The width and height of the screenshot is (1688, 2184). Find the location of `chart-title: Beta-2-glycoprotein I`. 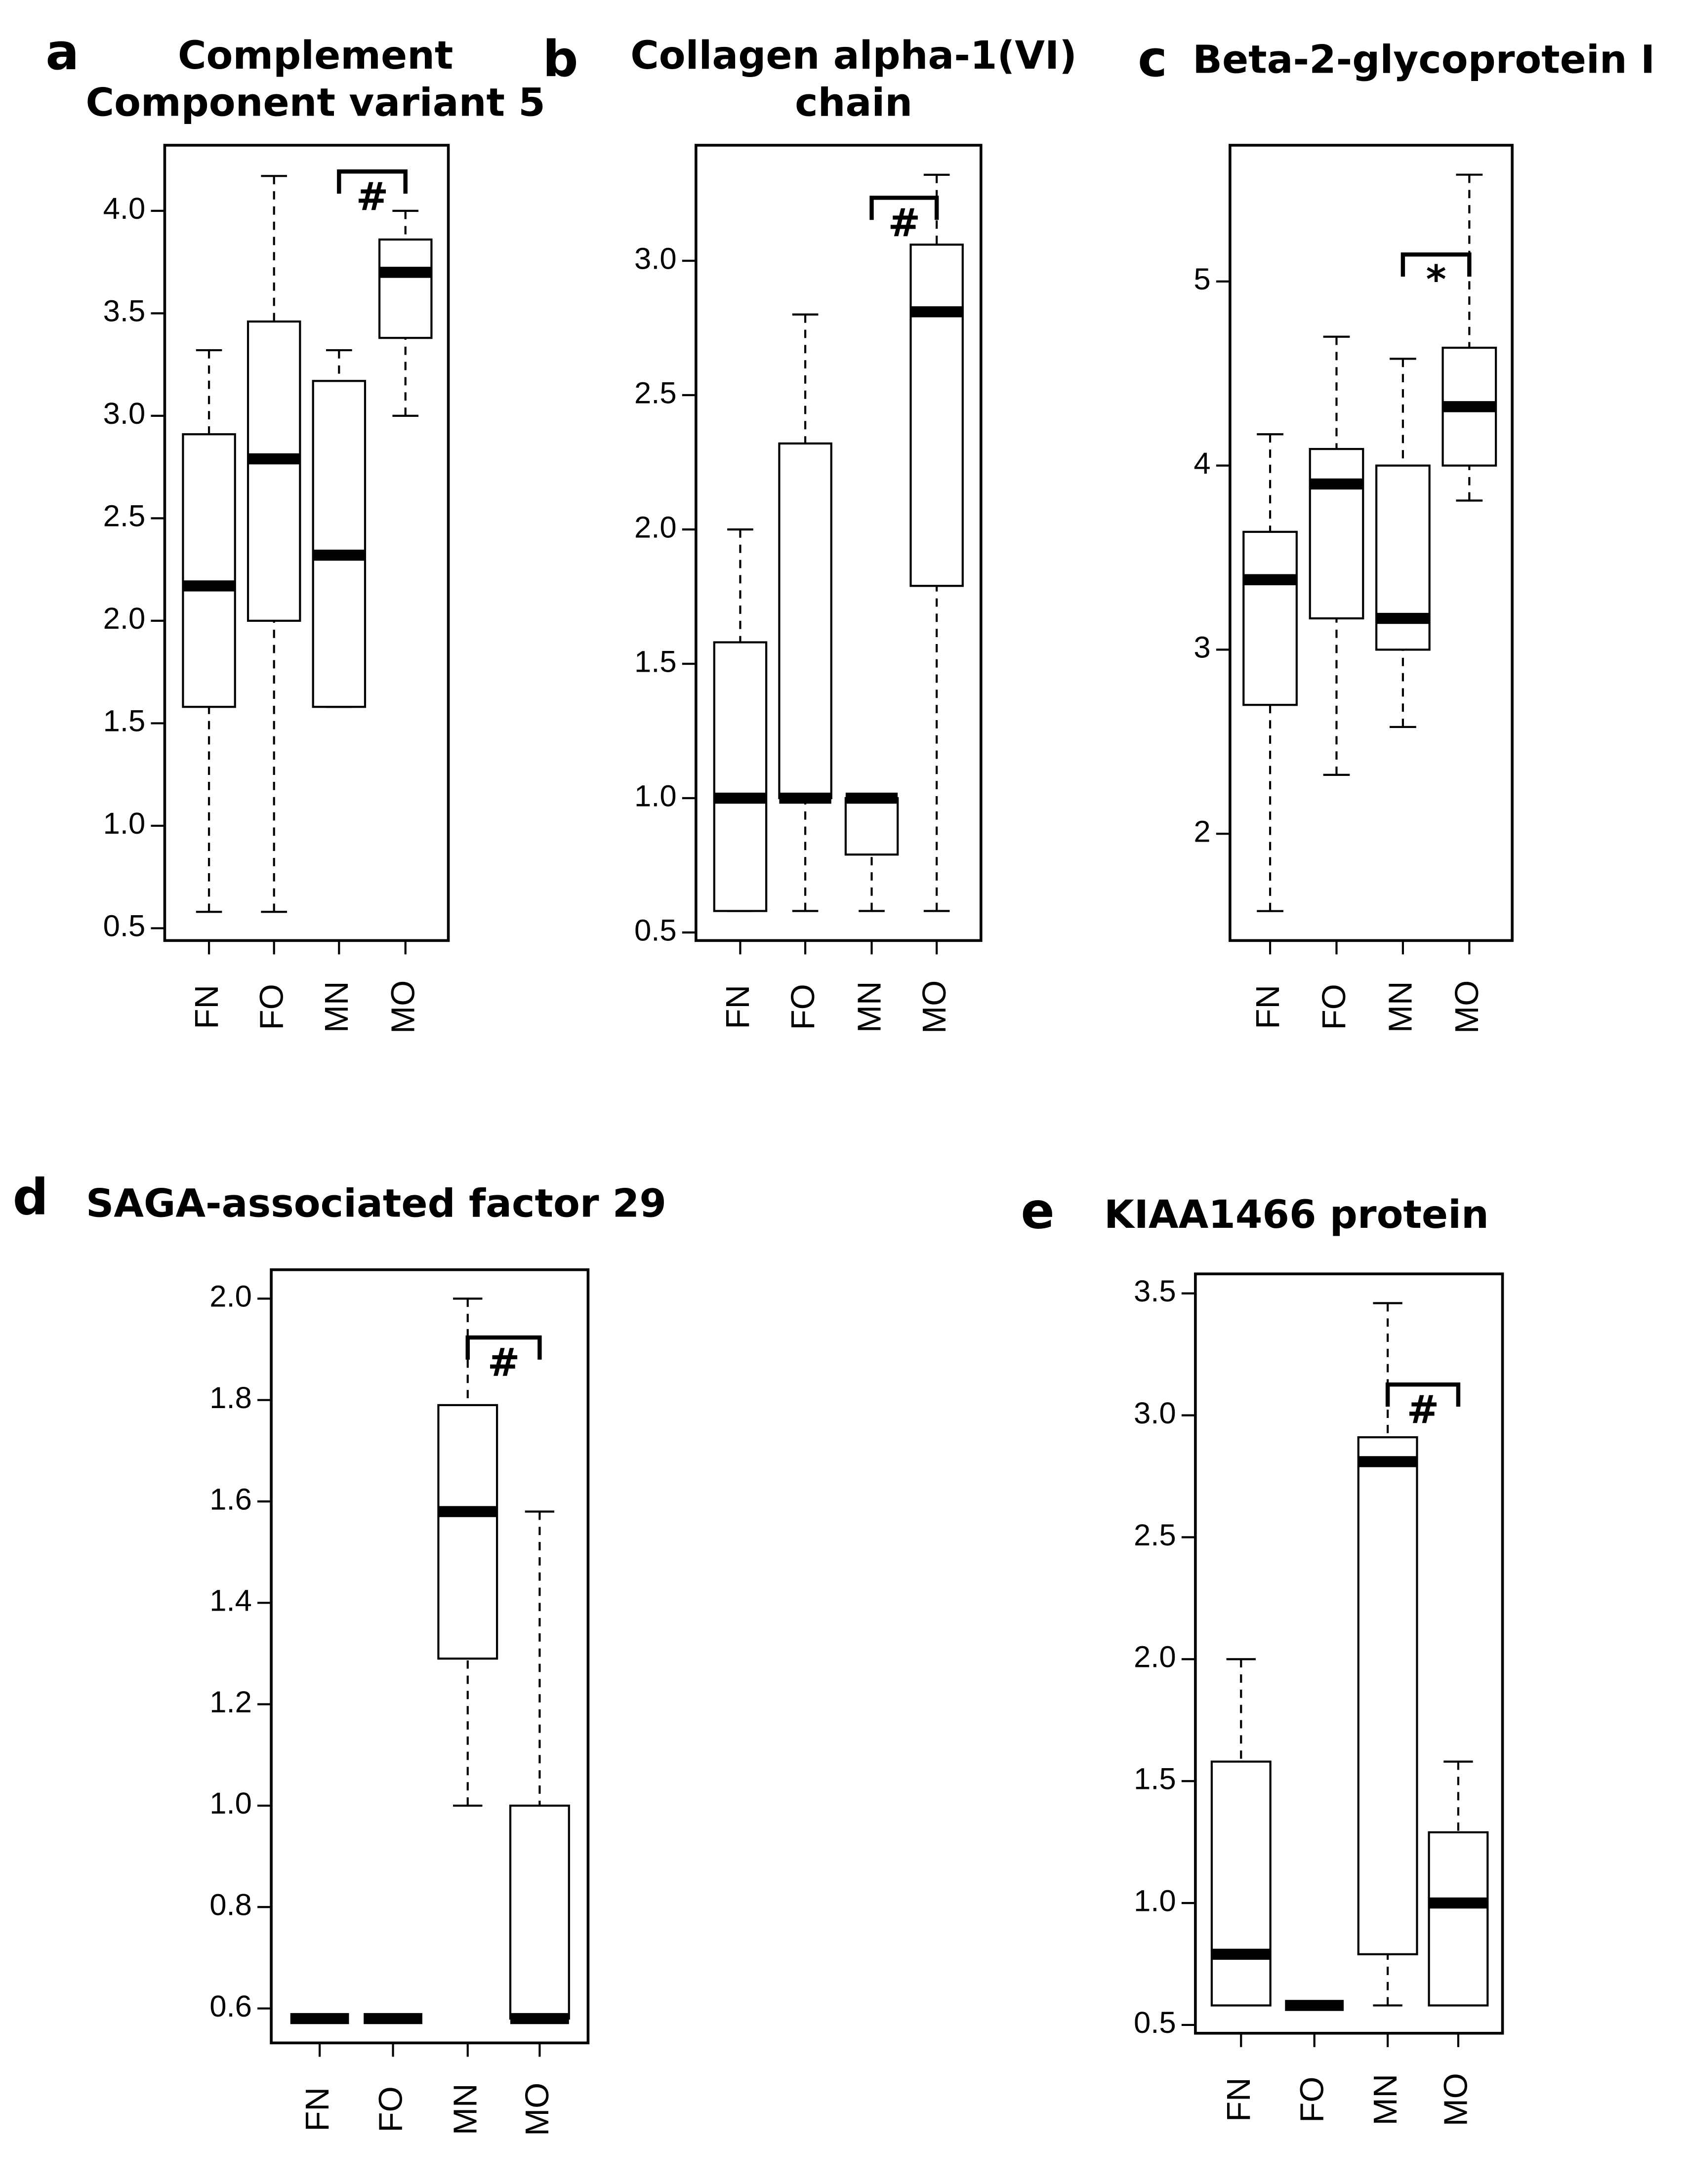

chart-title: Beta-2-glycoprotein I is located at coordinates (1424, 60).